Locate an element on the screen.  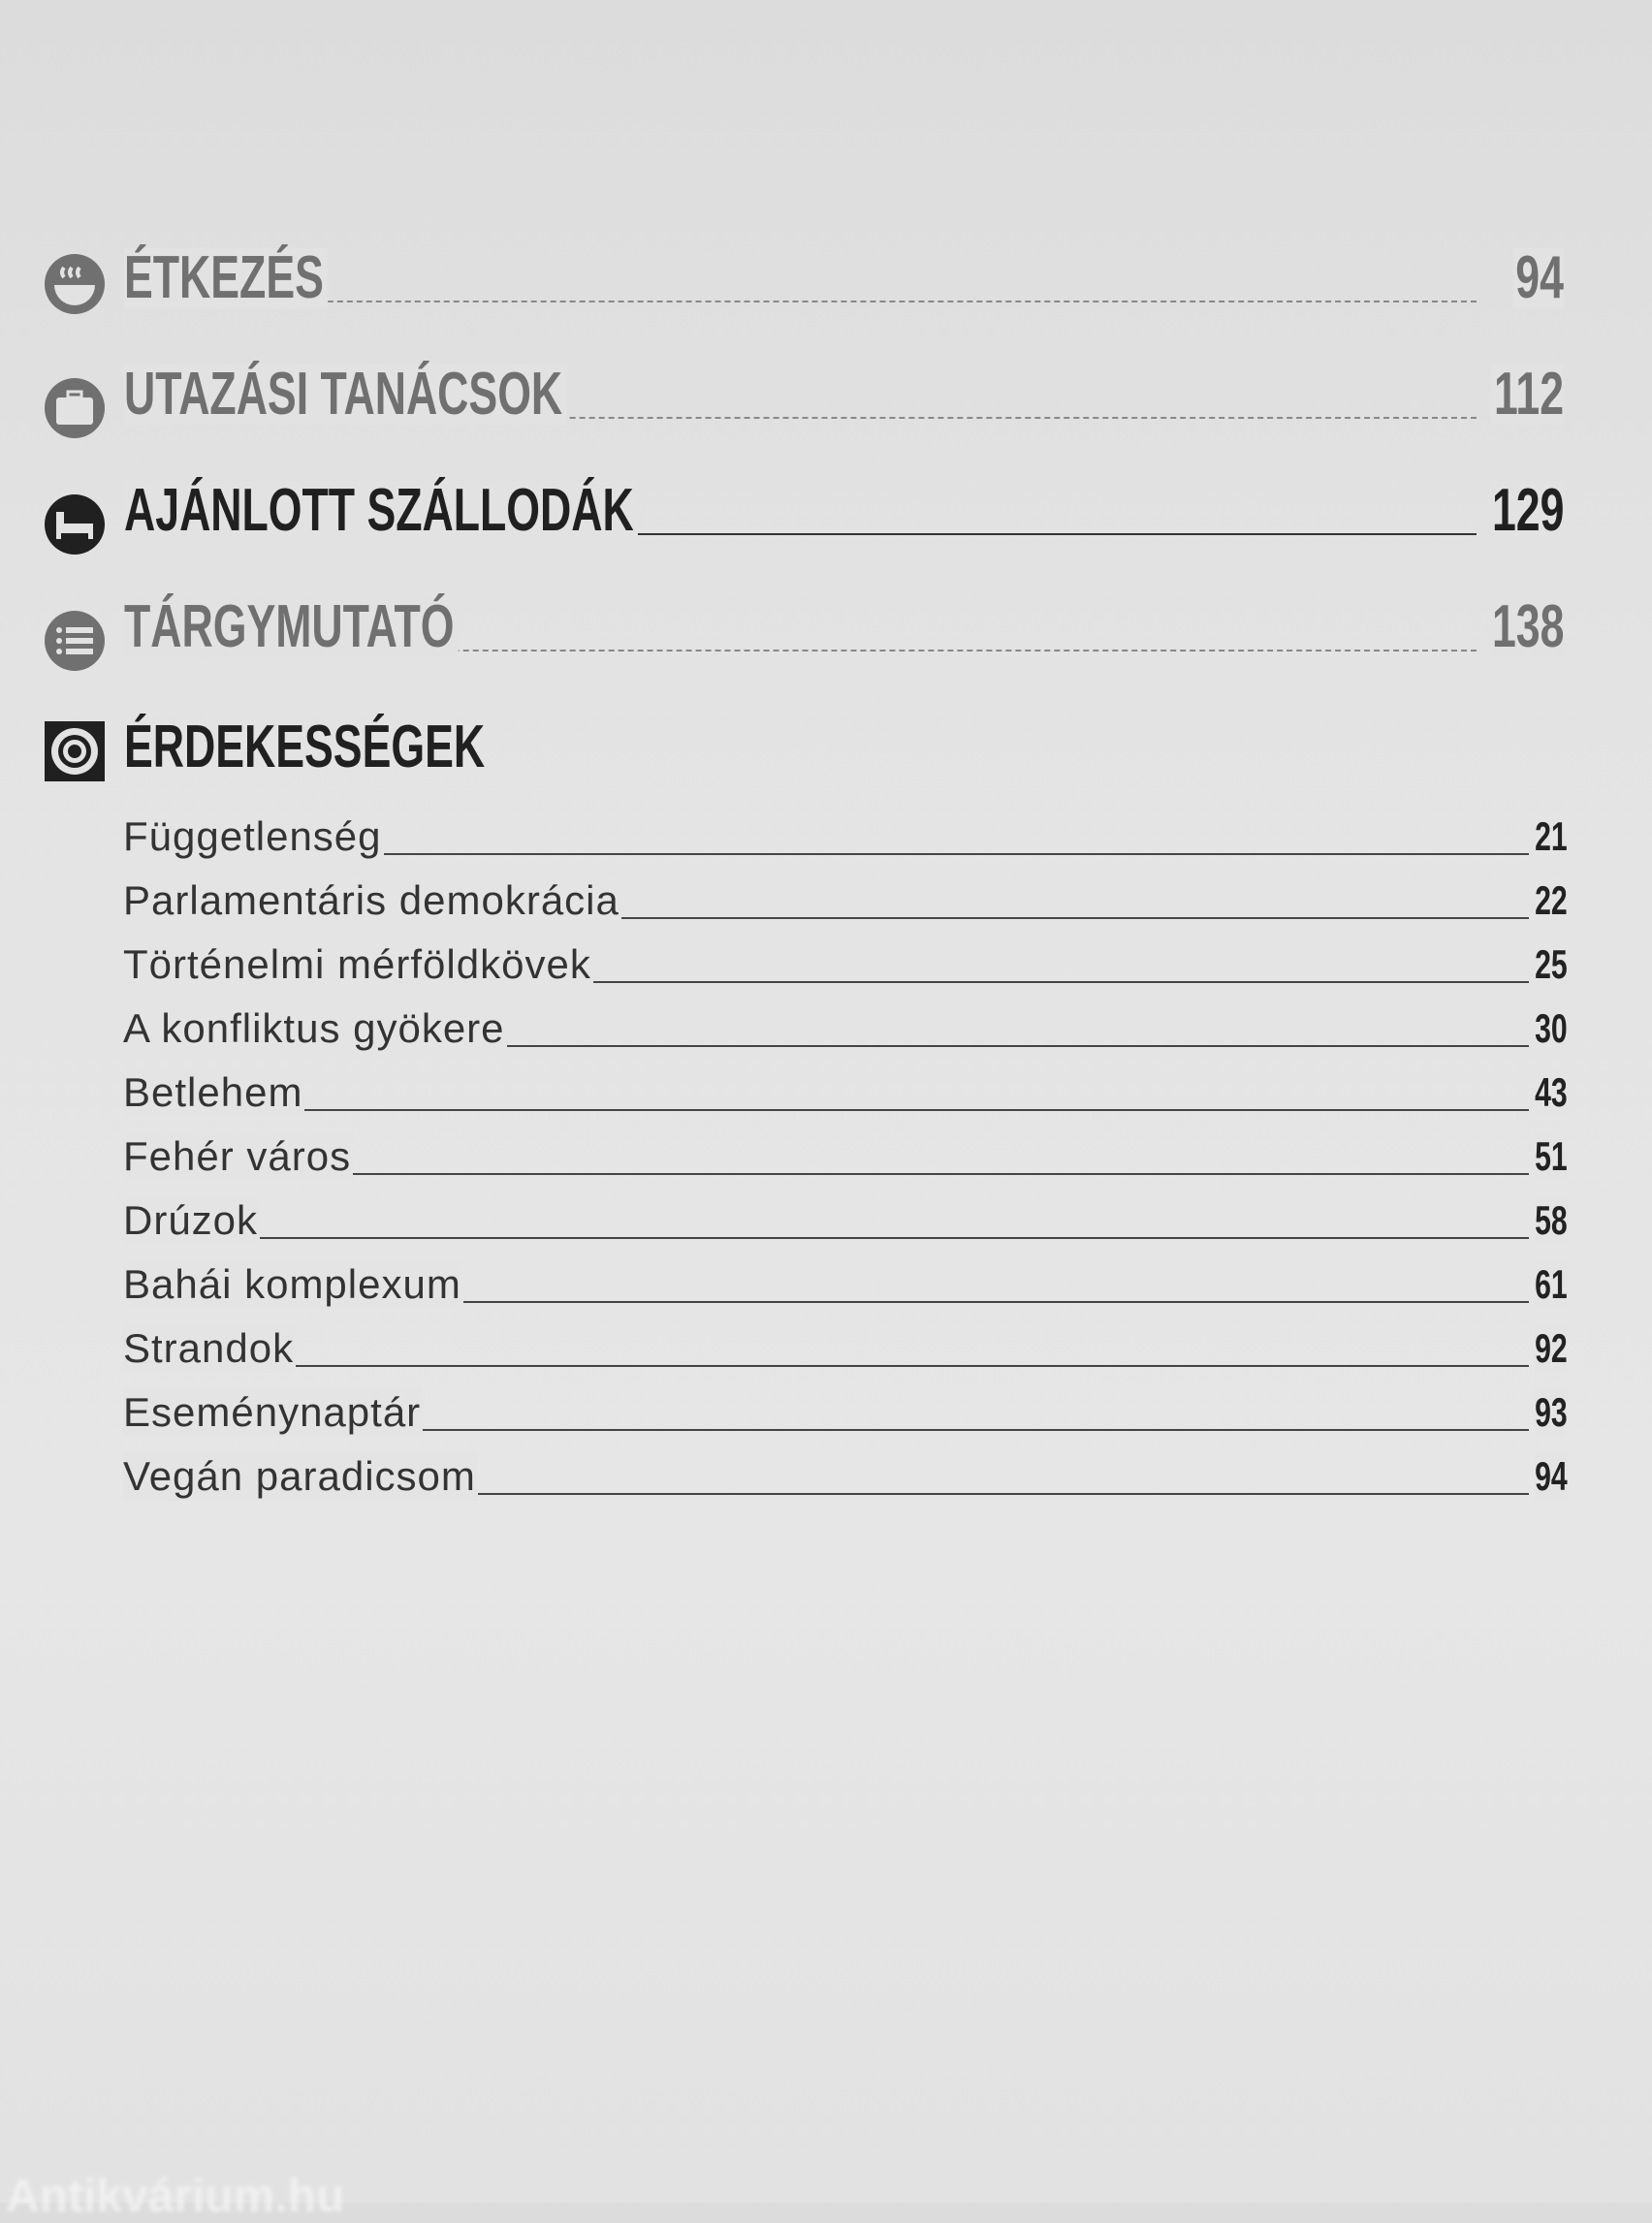
page-number: 51 is located at coordinates (1551, 1157).